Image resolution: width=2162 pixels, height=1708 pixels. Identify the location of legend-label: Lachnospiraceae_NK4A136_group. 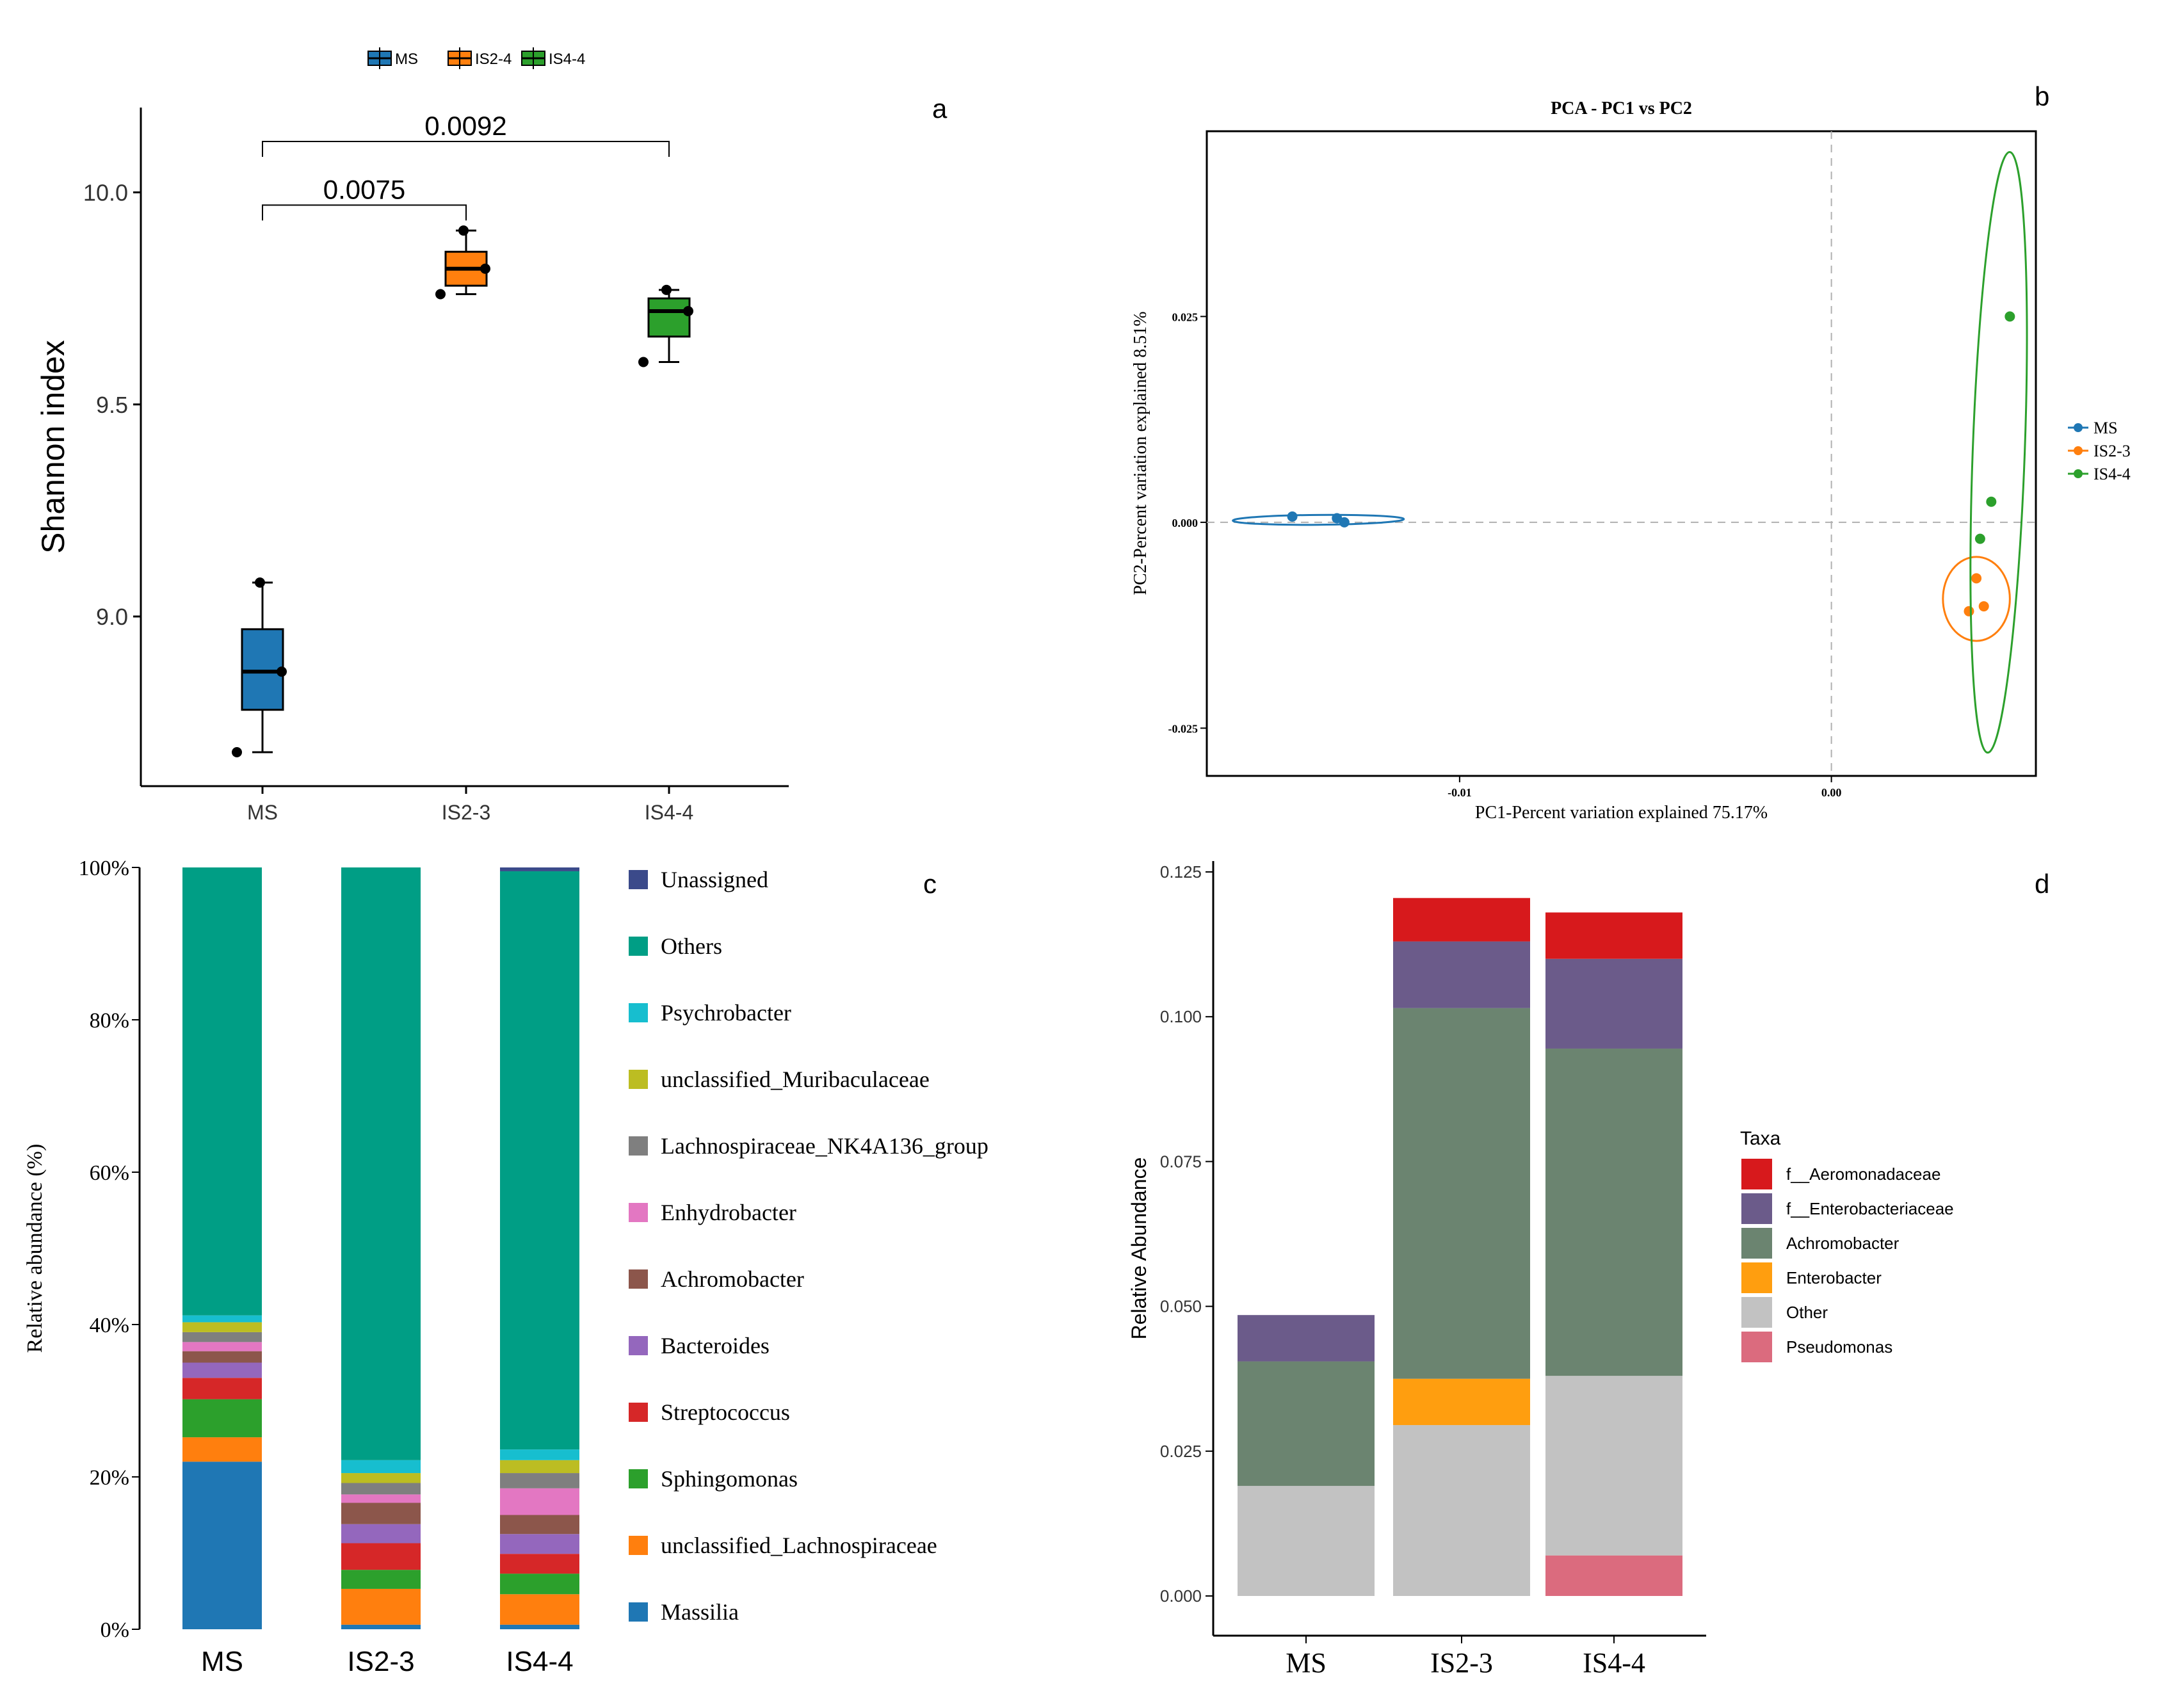
(824, 1146).